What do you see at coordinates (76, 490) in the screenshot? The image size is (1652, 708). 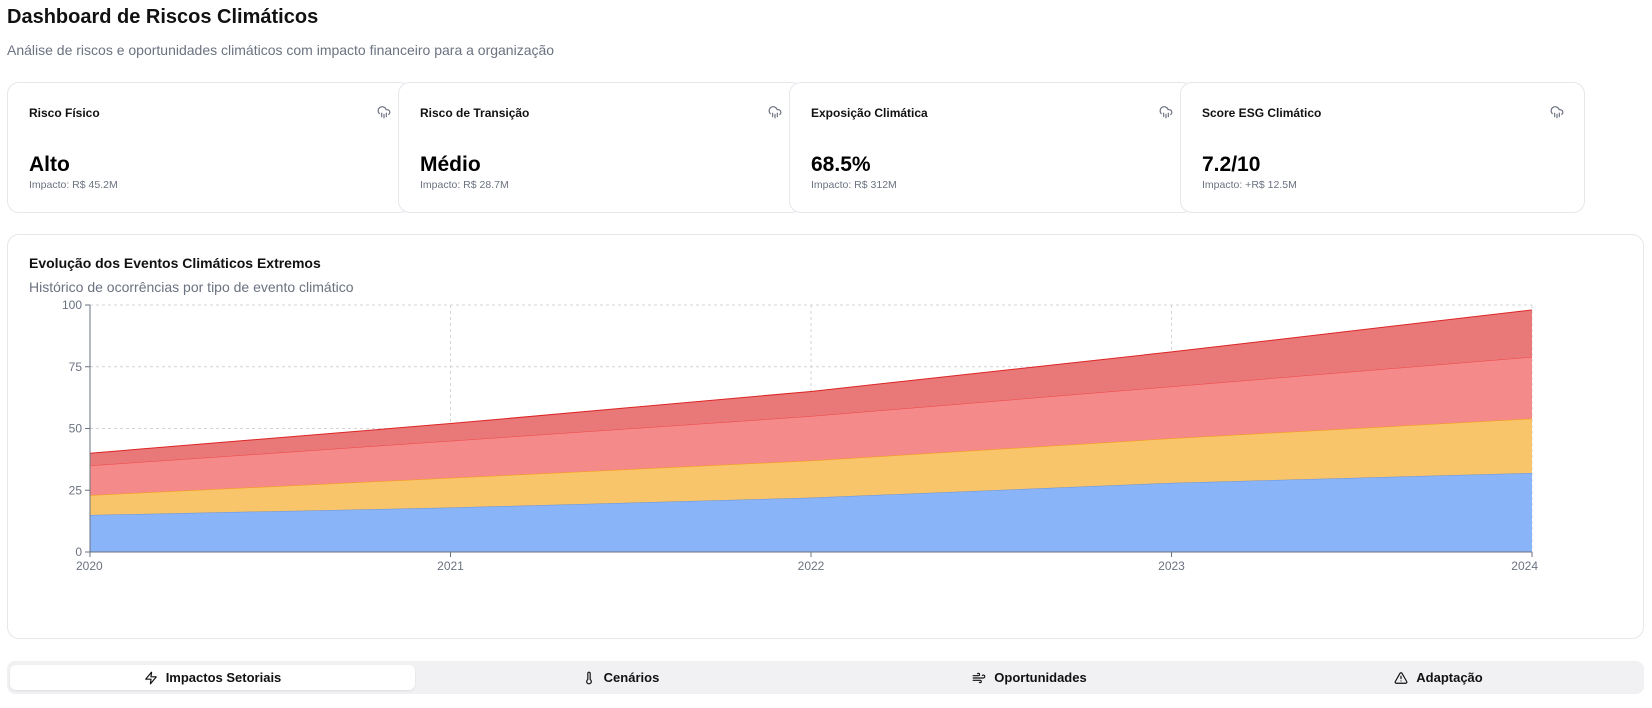 I see `y-tick-label: 25` at bounding box center [76, 490].